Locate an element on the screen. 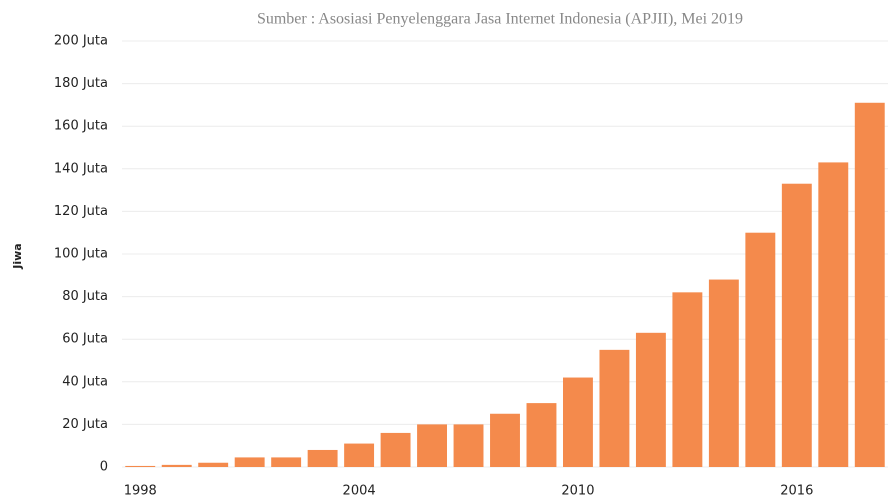 The image size is (888, 497). y-tick-label: 40 Juta is located at coordinates (85, 381).